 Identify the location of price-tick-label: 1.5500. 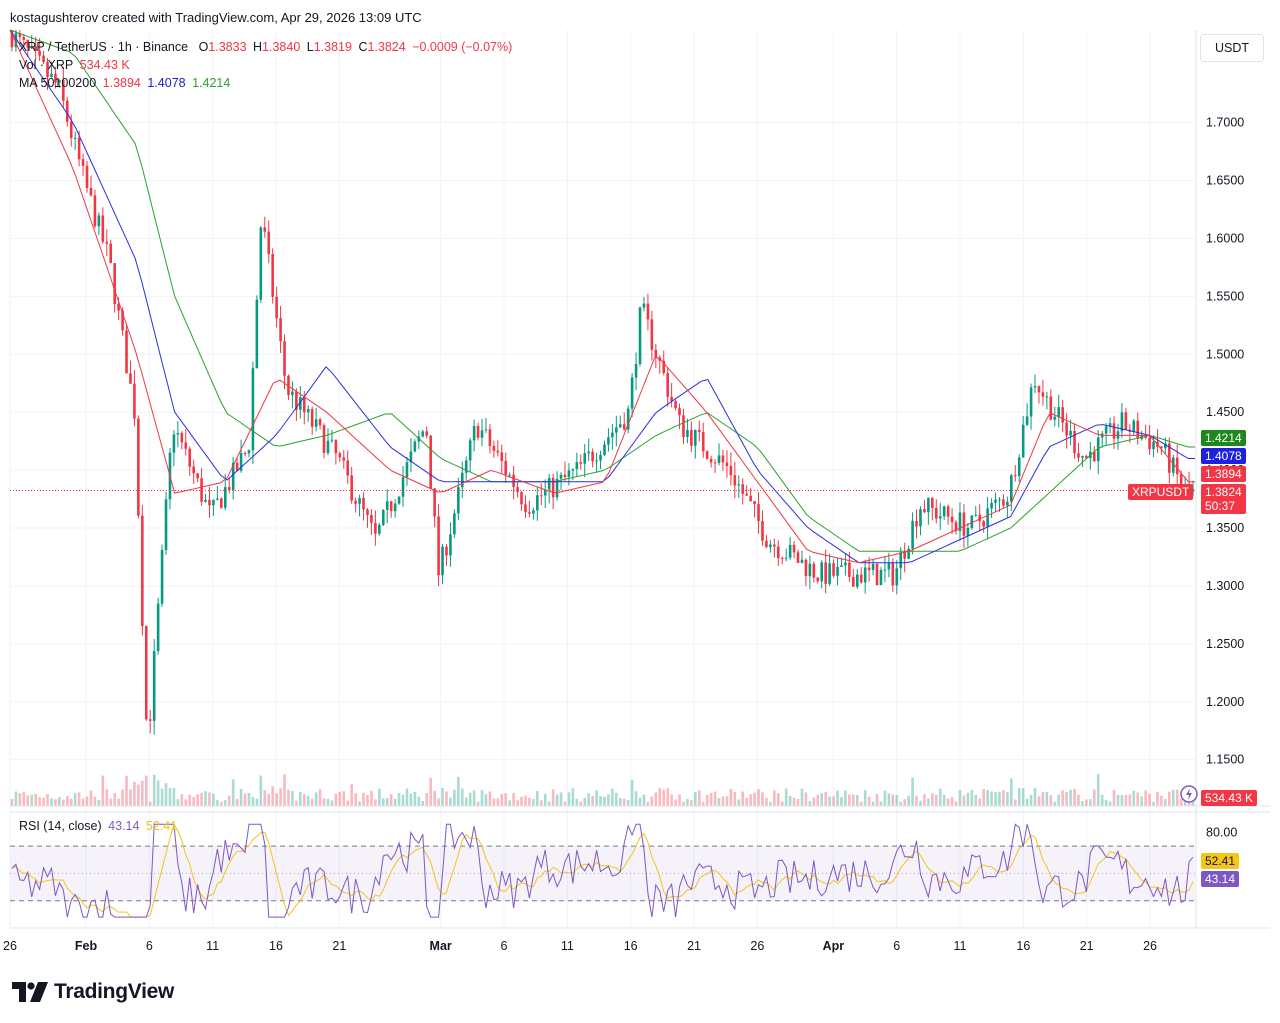
(1225, 296).